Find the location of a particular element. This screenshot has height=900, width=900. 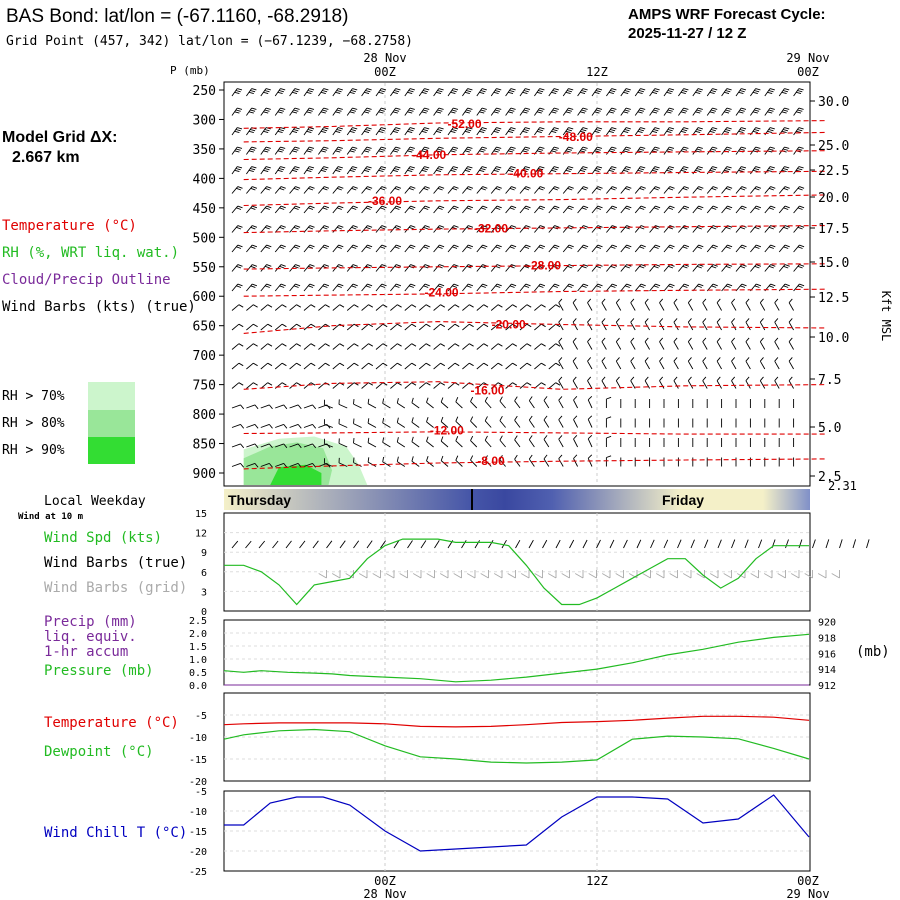

top-date-right: 29 Nov is located at coordinates (807, 58).